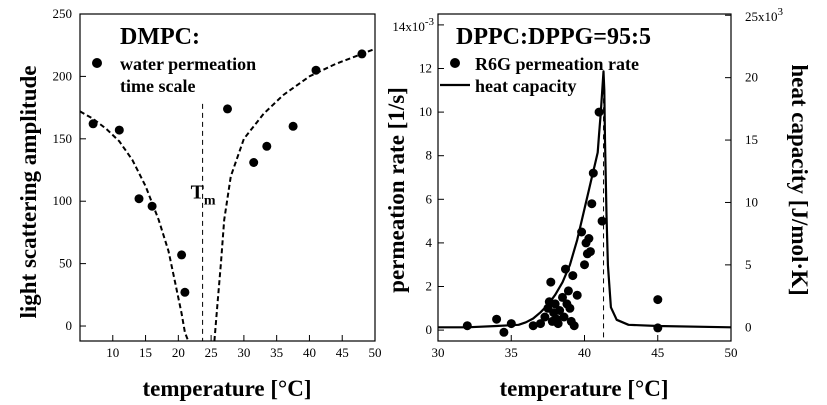 The width and height of the screenshot is (827, 405). I want to click on x-tick-label: 10, so click(112, 352).